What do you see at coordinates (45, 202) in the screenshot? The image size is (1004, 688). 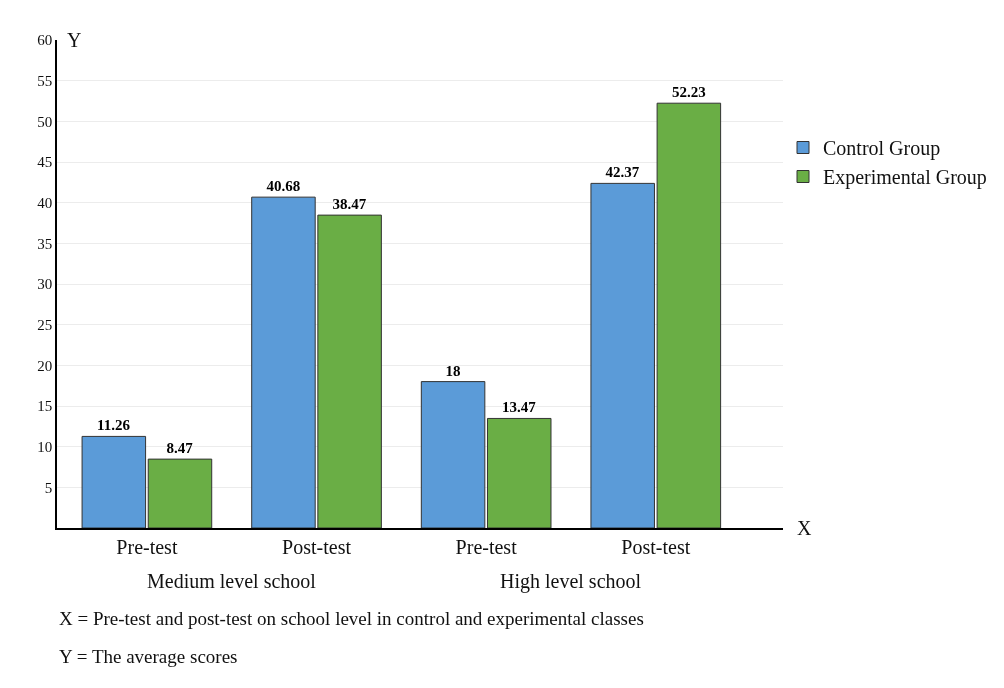 I see `y-tick-label: 40` at bounding box center [45, 202].